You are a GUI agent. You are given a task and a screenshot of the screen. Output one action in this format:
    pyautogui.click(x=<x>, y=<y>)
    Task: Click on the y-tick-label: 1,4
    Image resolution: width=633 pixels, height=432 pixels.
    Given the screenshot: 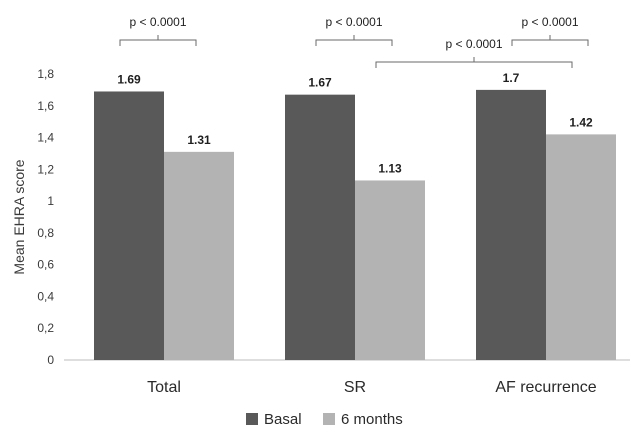 What is the action you would take?
    pyautogui.click(x=45, y=138)
    